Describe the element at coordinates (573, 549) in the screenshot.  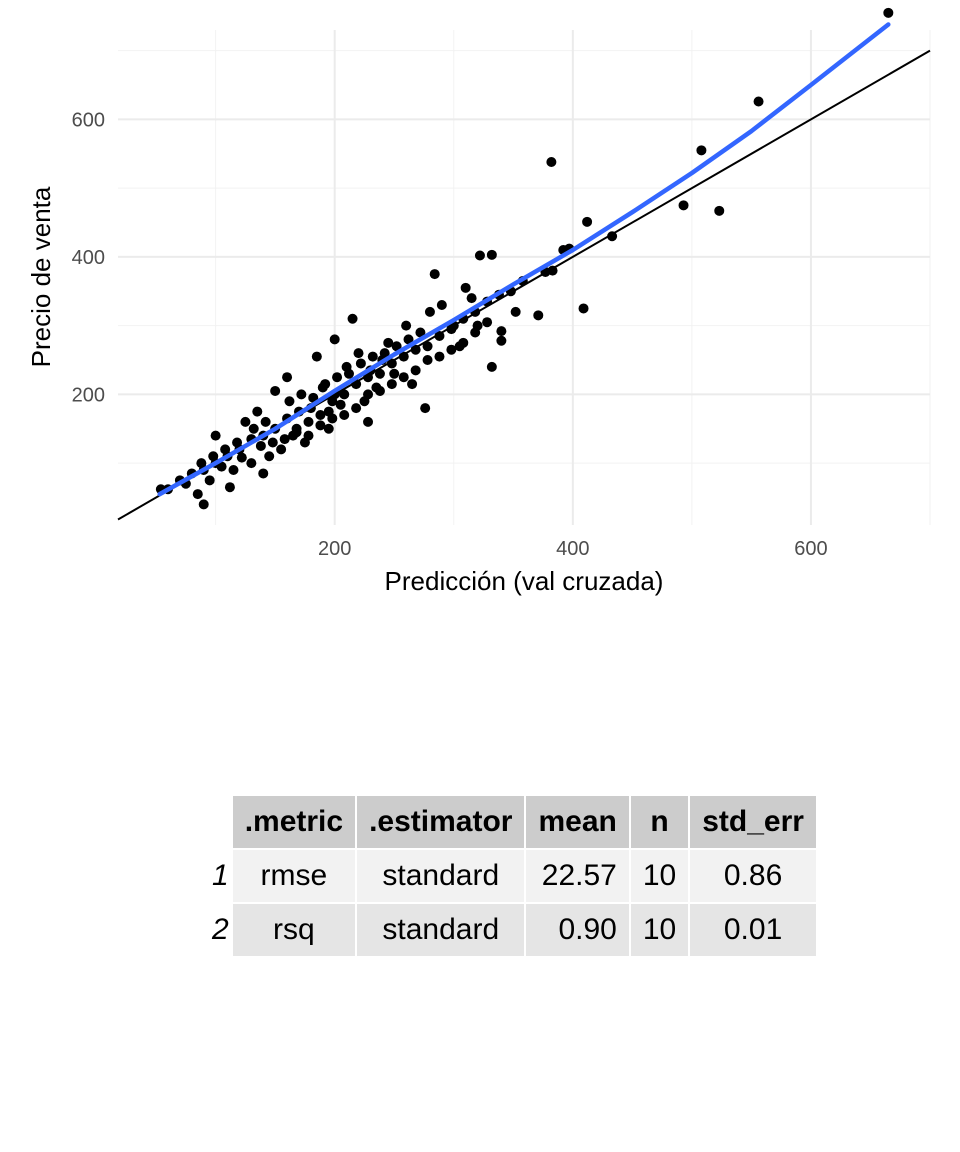
I see `x-tick-labels: 200 400 600` at that location.